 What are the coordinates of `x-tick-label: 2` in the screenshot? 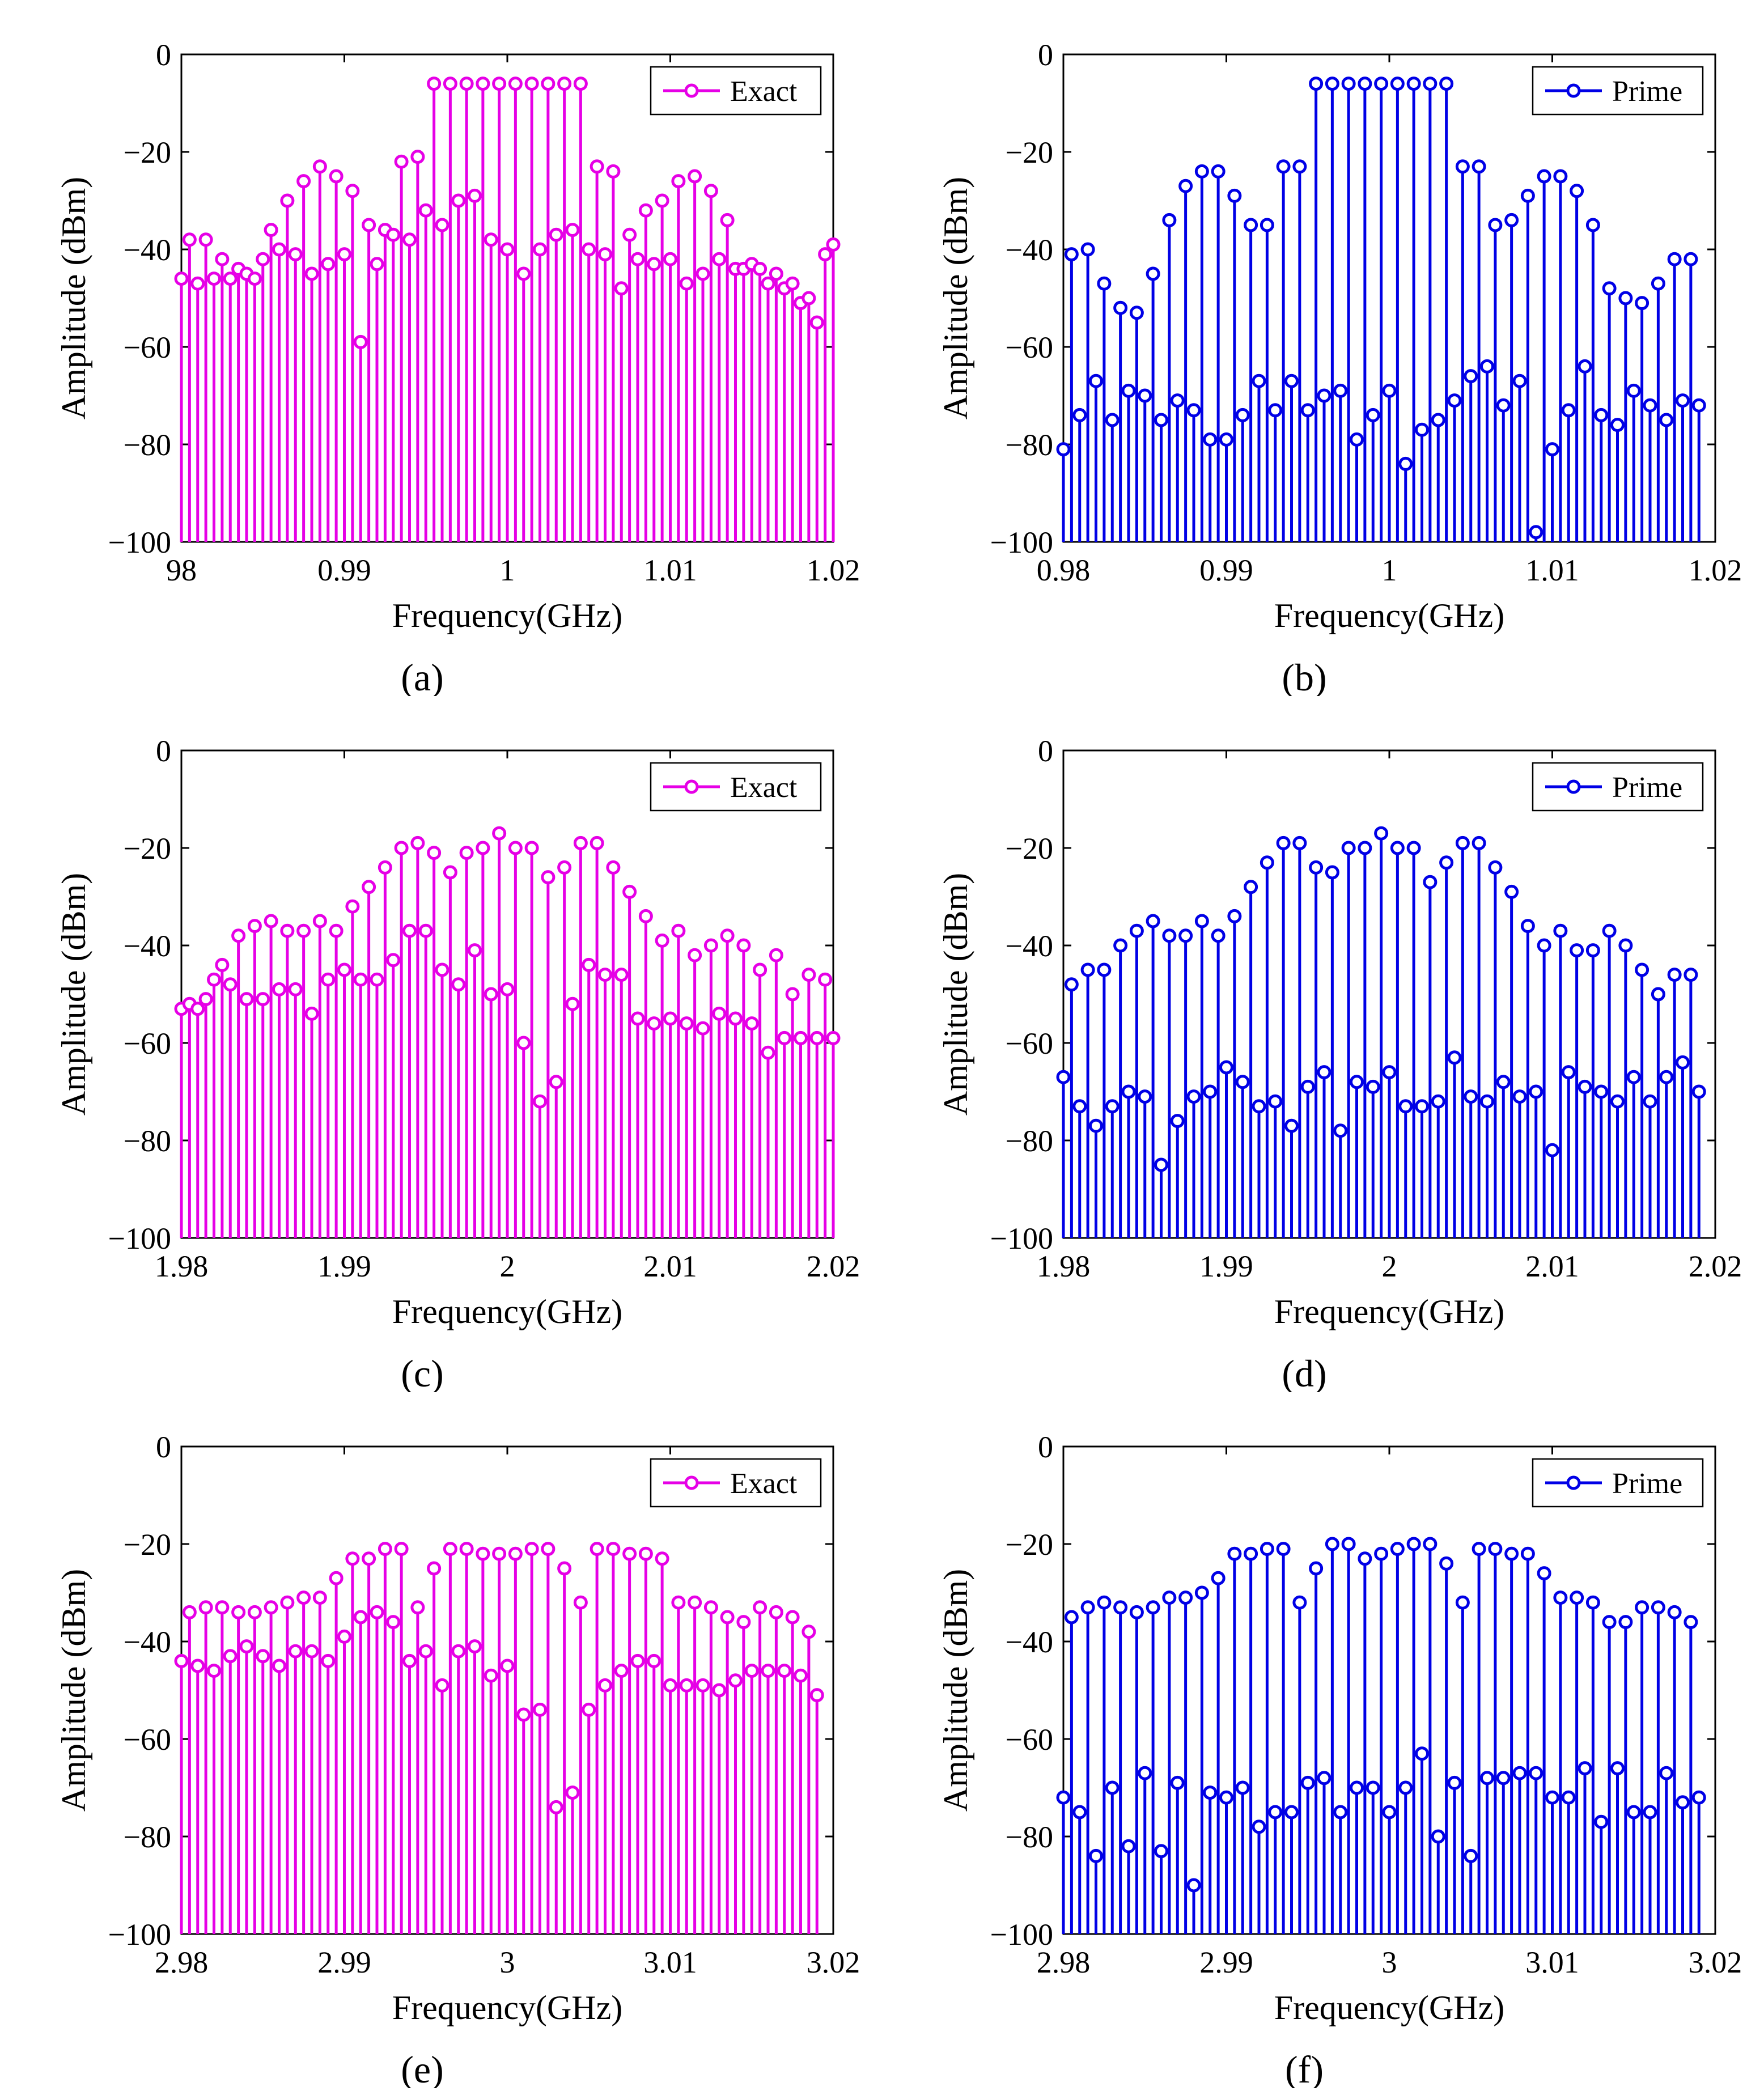 It's located at (1389, 1266).